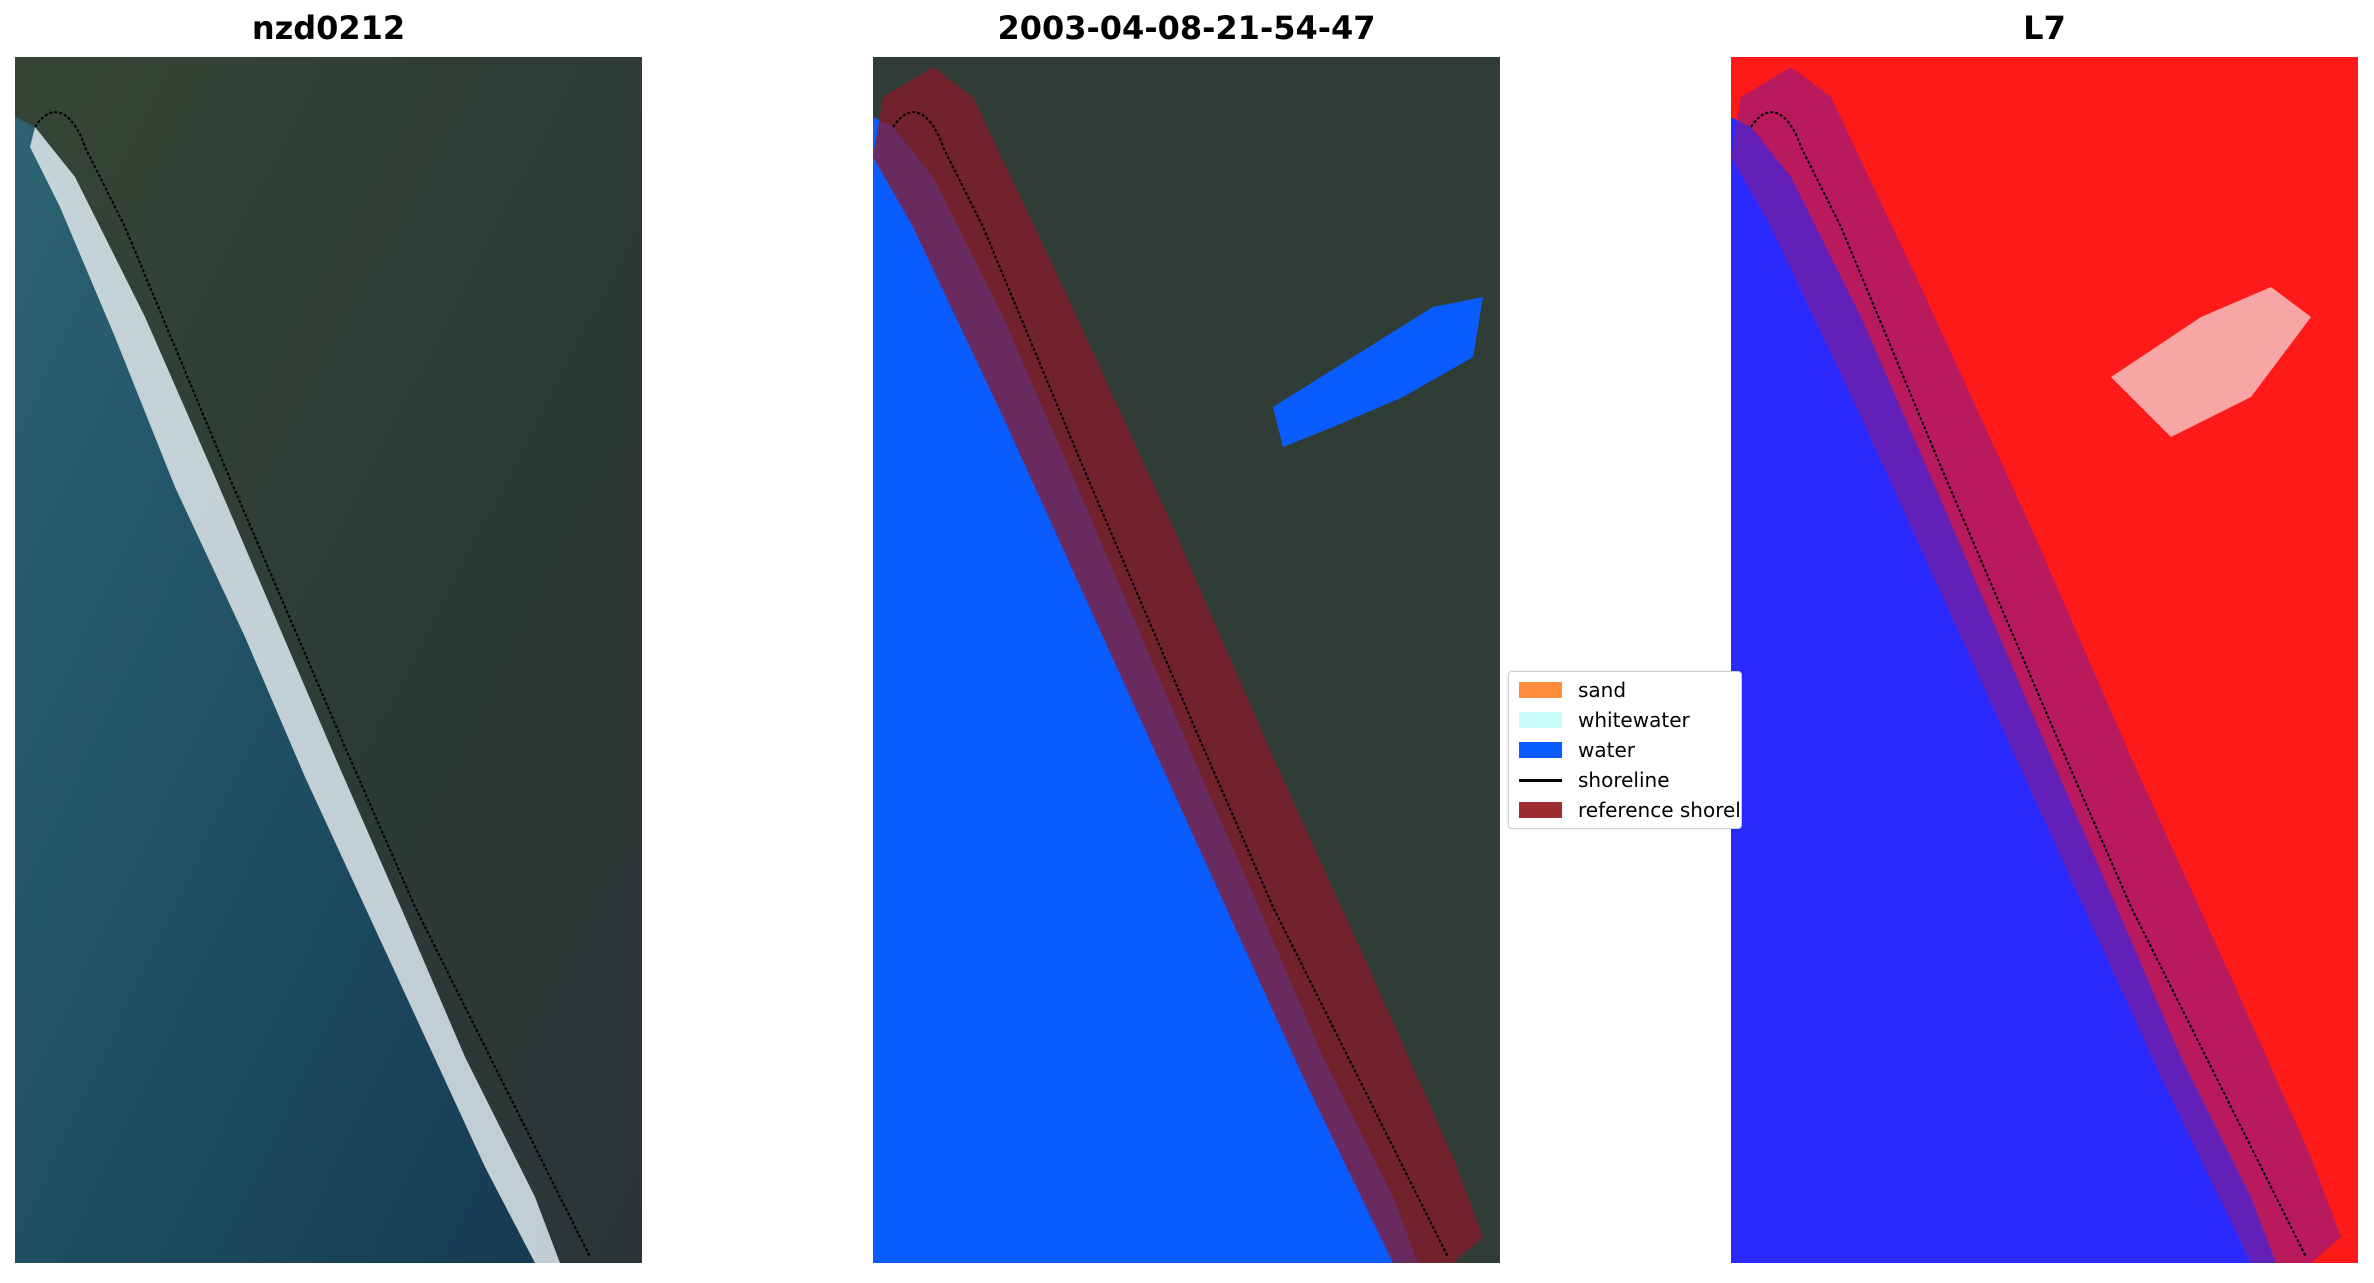  Describe the element at coordinates (1606, 750) in the screenshot. I see `legend-label-water: water` at that location.